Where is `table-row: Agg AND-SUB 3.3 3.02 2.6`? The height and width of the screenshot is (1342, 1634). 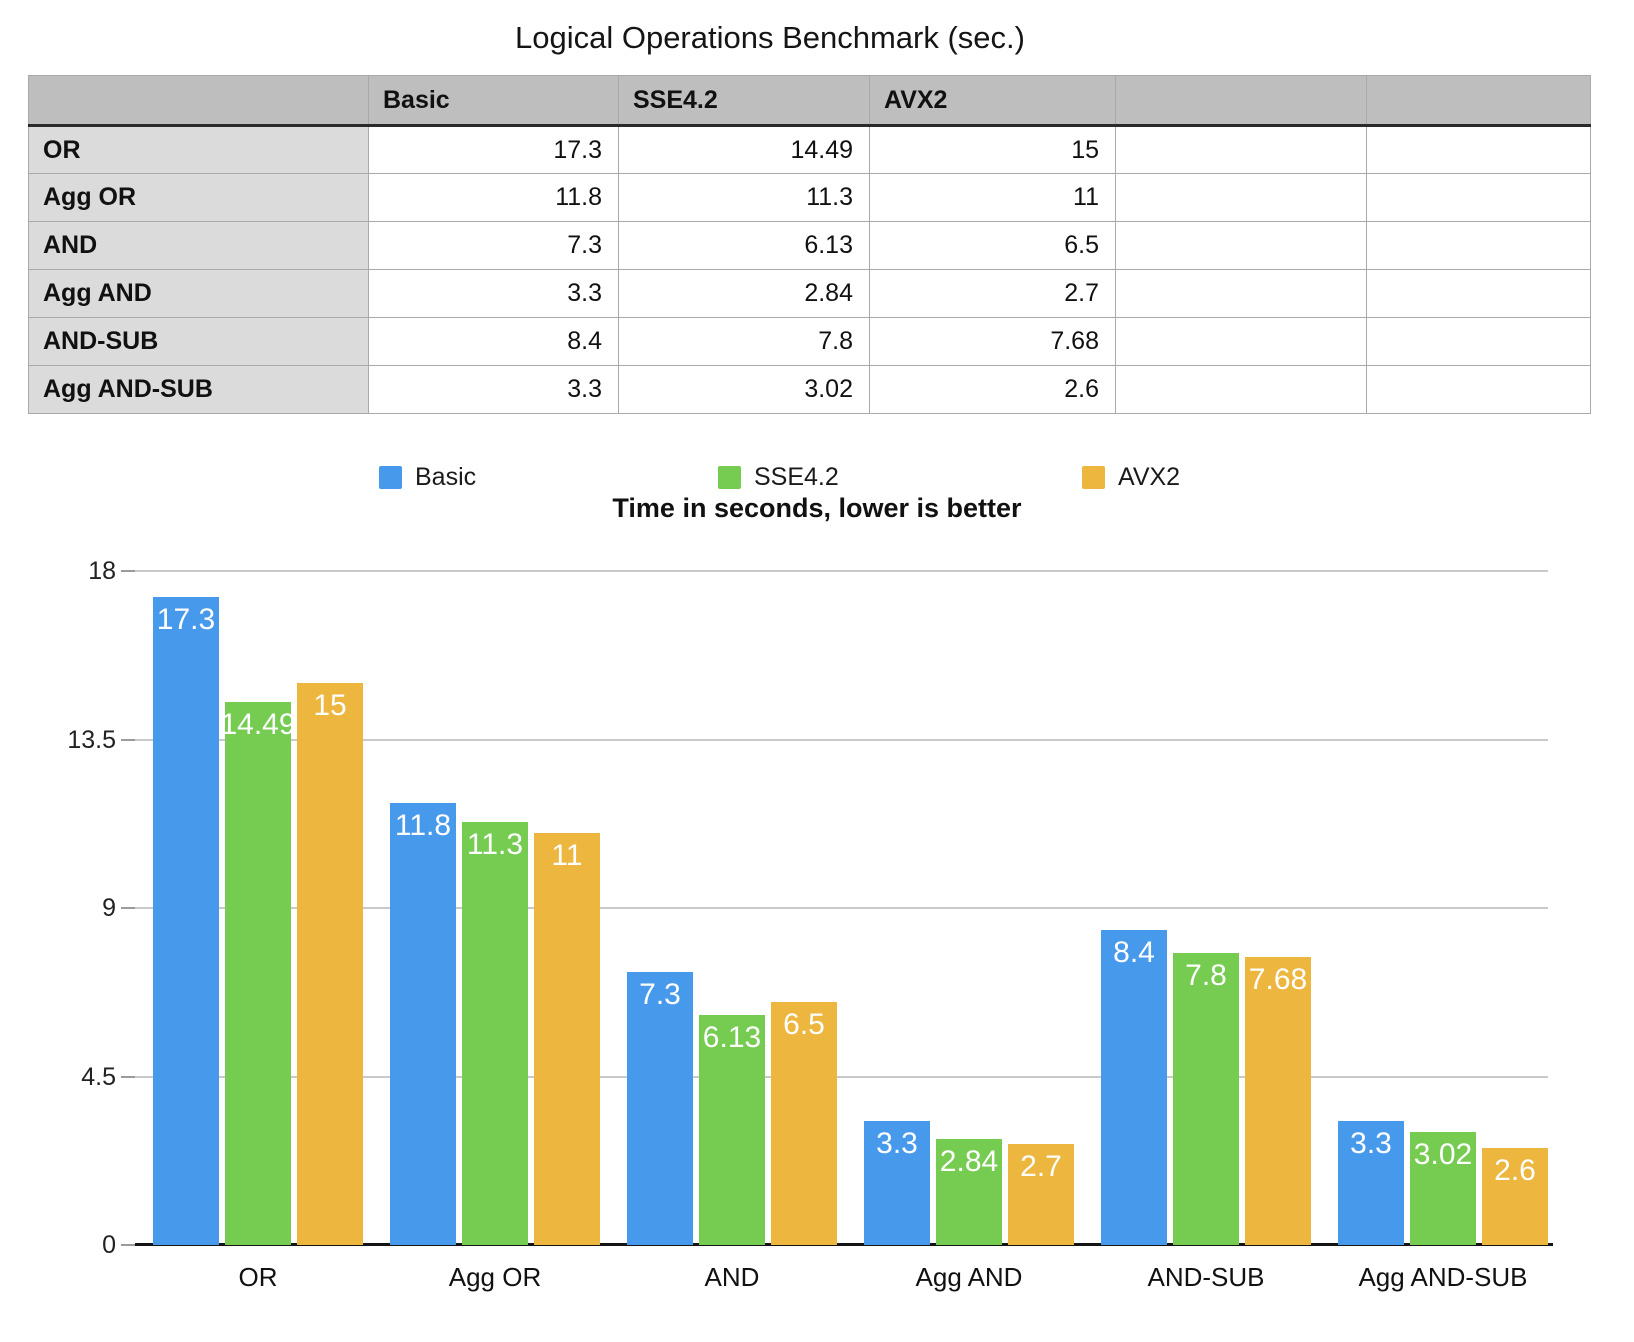
table-row: Agg AND-SUB 3.3 3.02 2.6 is located at coordinates (809, 389).